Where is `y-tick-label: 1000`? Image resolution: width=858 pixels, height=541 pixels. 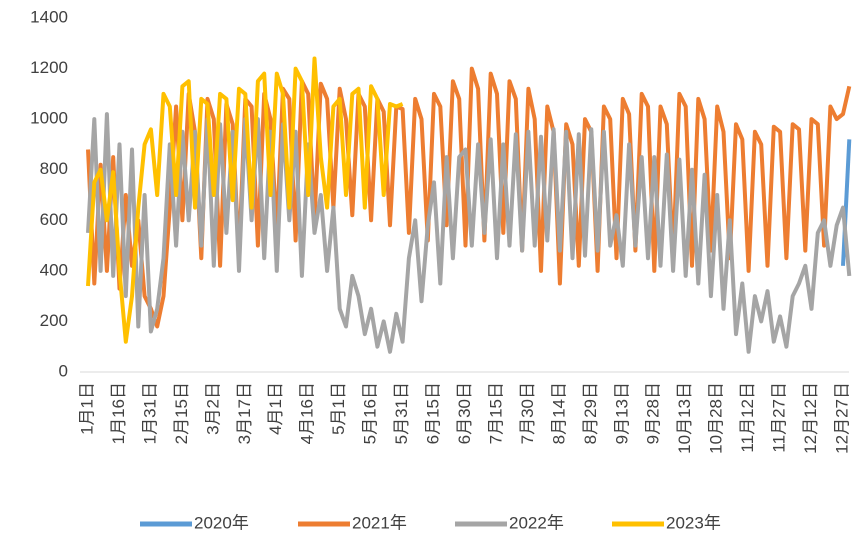
y-tick-label: 1000 is located at coordinates (49, 118).